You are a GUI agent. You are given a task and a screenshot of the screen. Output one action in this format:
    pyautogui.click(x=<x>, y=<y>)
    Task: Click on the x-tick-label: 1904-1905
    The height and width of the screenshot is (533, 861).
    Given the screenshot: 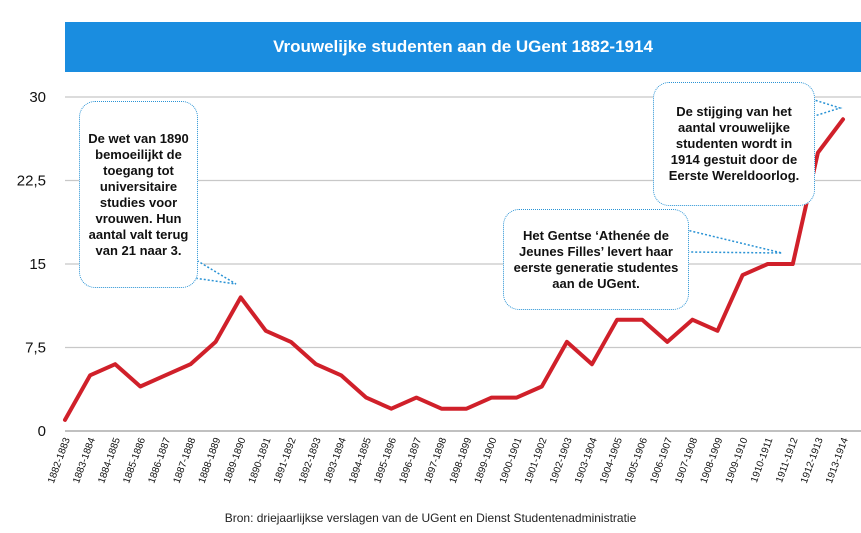 What is the action you would take?
    pyautogui.click(x=611, y=460)
    